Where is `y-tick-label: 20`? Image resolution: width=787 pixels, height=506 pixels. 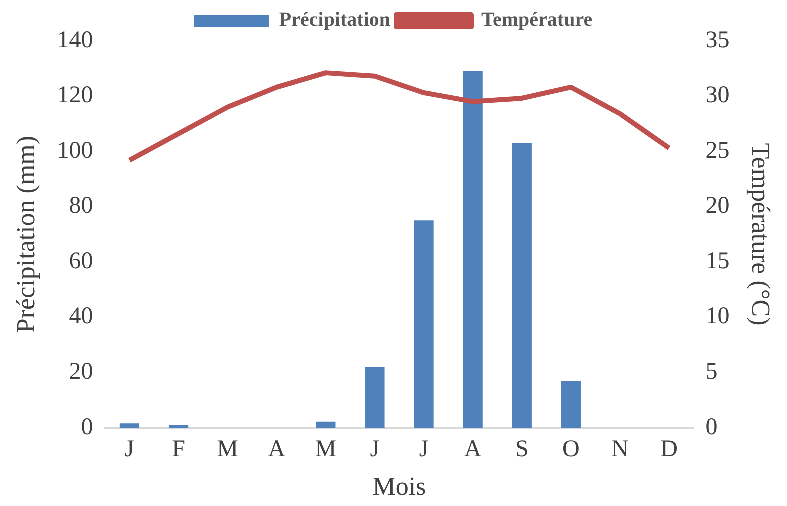
y-tick-label: 20 is located at coordinates (81, 372).